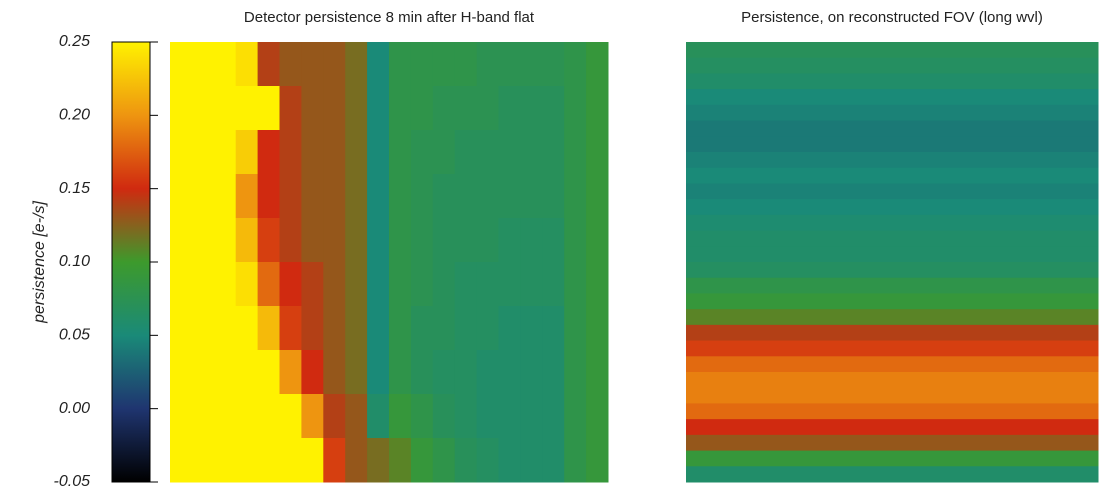 This screenshot has width=1114, height=492. I want to click on colorbar-tick-label: 0.20, so click(74, 115).